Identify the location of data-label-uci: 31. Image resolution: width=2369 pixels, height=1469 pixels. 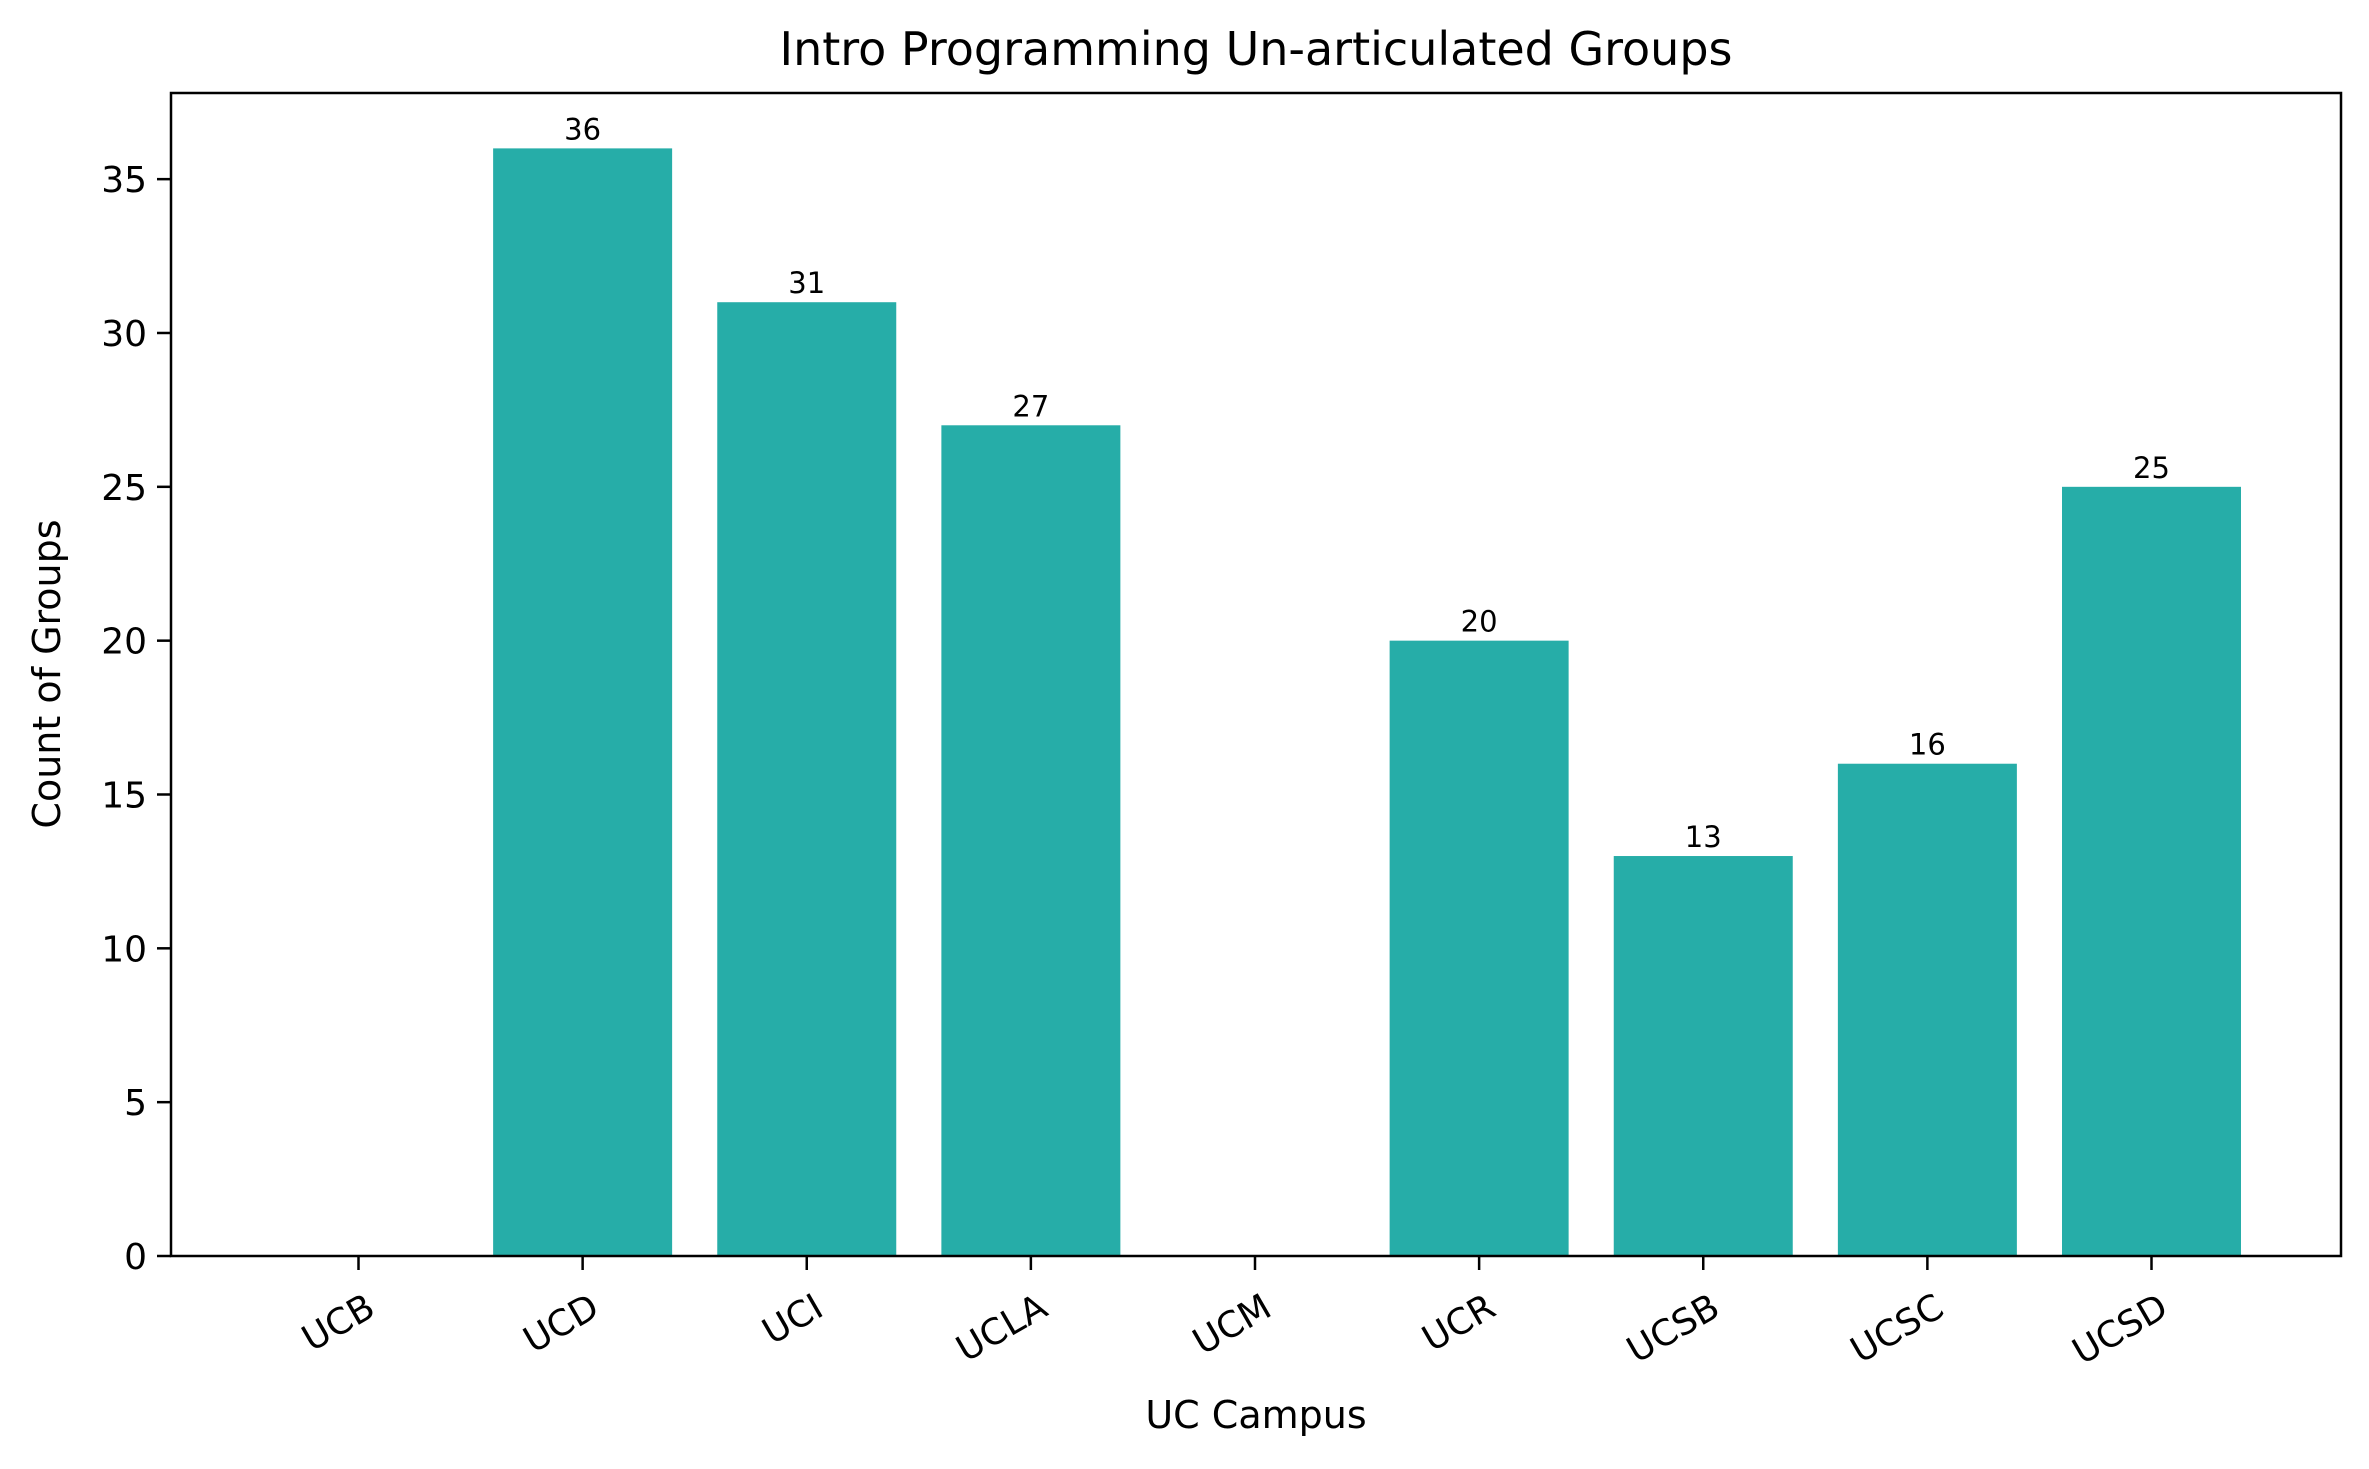
(806, 283).